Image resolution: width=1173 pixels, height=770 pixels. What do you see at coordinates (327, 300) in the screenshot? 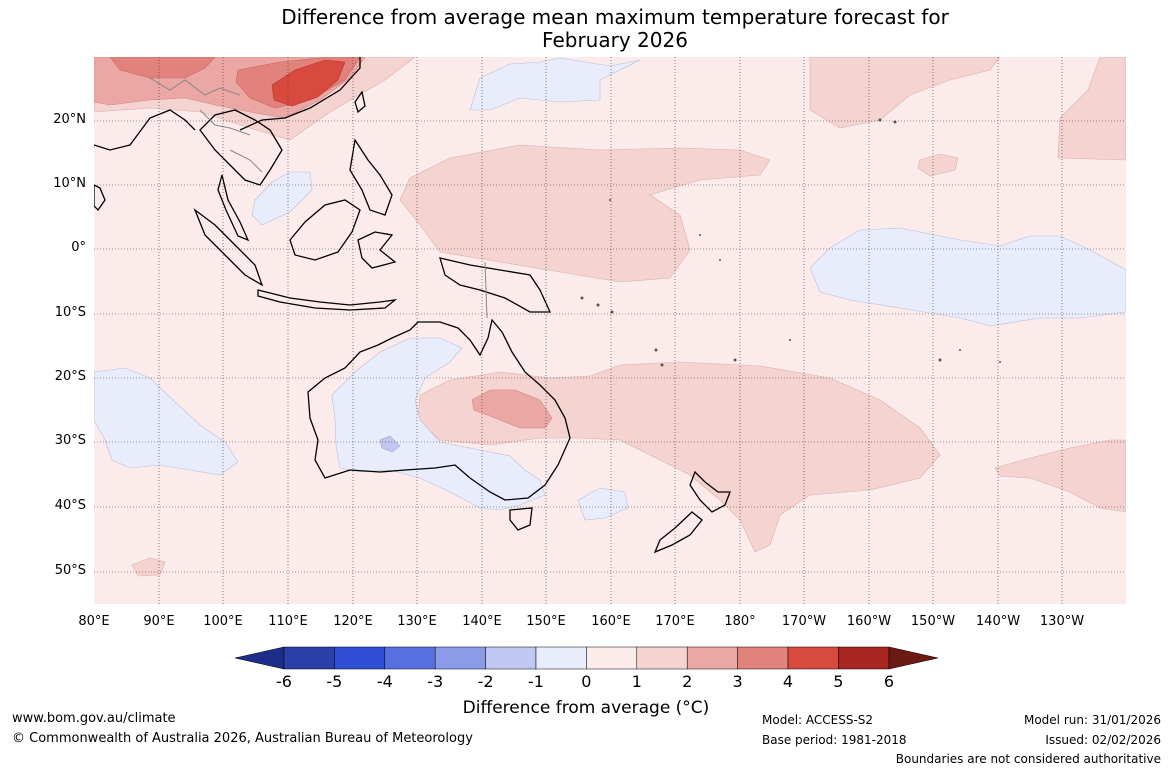
I see `coastline-java` at bounding box center [327, 300].